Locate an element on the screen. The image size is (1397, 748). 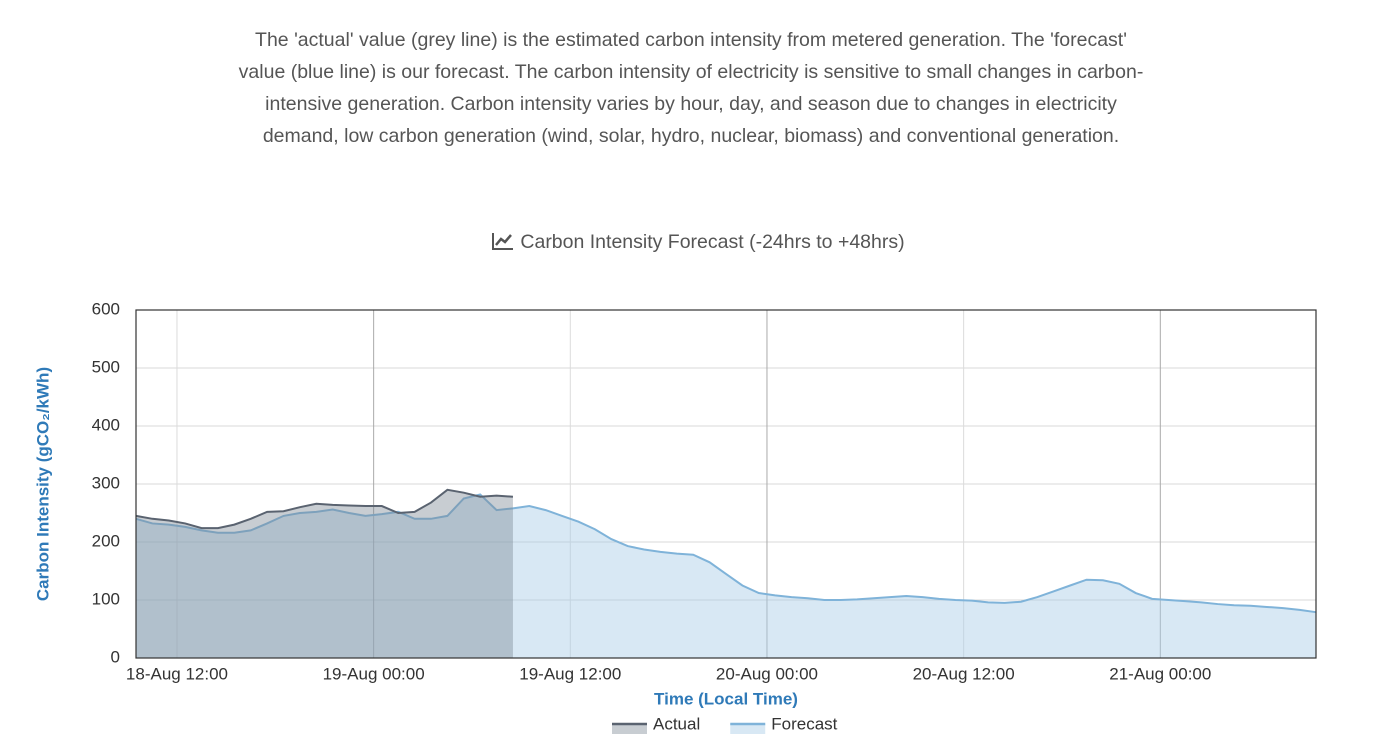
legend-label: Forecast is located at coordinates (804, 723).